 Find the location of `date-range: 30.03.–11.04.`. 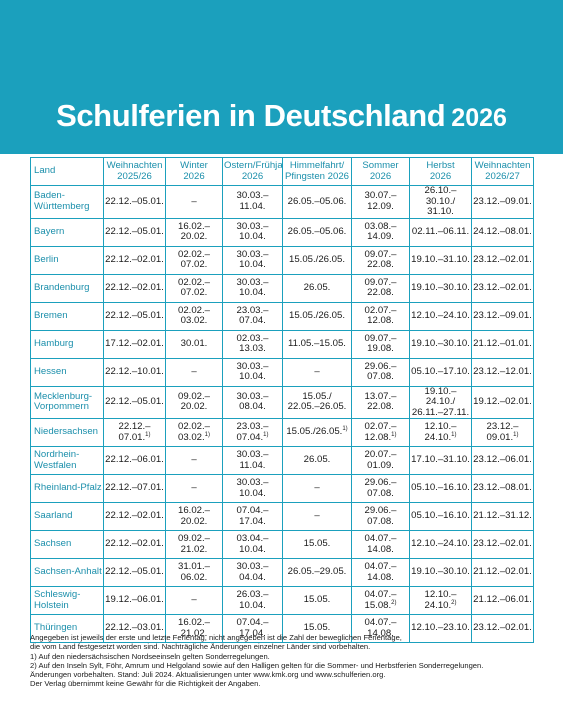

date-range: 30.03.–11.04. is located at coordinates (252, 201).